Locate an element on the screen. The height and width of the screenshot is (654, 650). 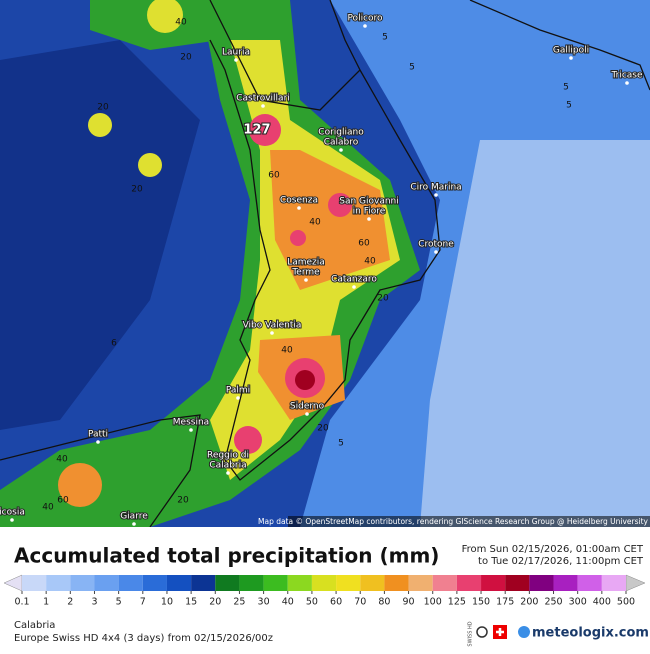
city-label: Castrovillari is located at coordinates (263, 99).